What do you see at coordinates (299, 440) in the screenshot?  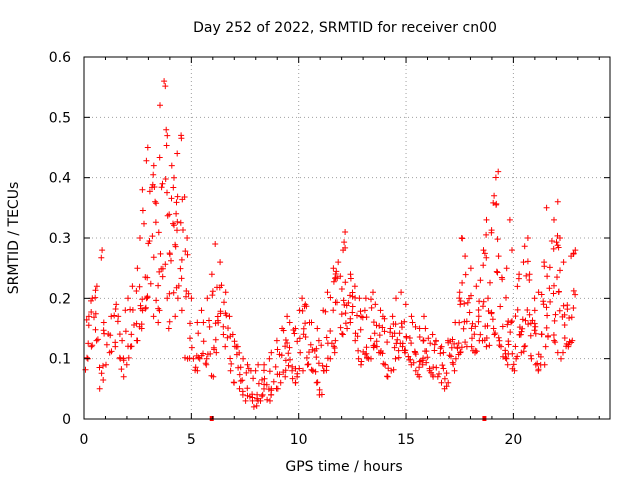 I see `x-tick-label: 10` at bounding box center [299, 440].